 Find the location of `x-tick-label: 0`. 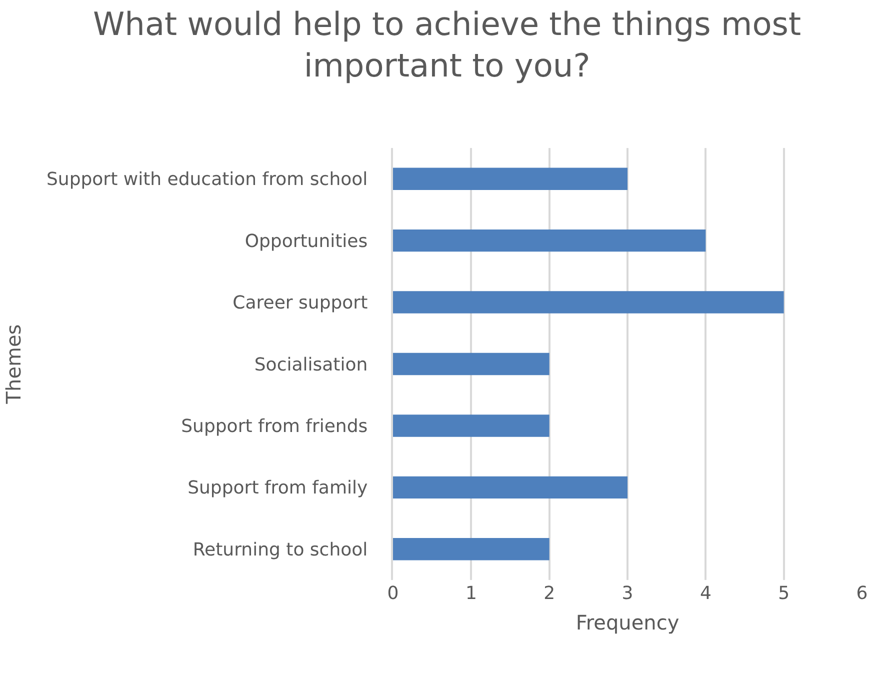

x-tick-label: 0 is located at coordinates (393, 593).